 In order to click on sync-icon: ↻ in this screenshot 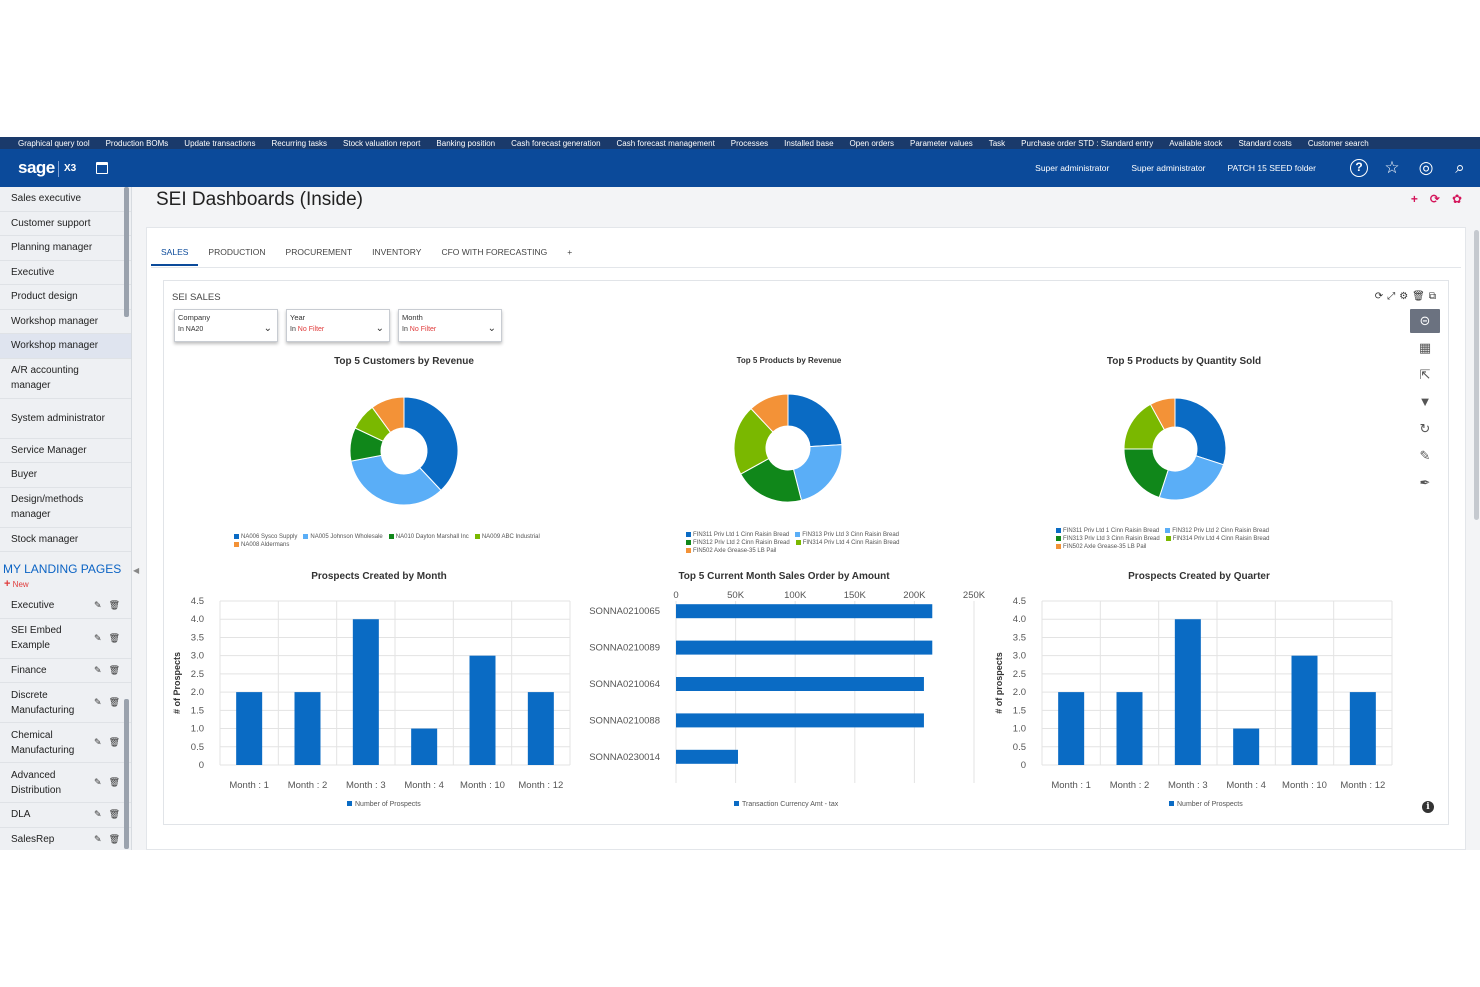, I will do `click(1425, 428)`.